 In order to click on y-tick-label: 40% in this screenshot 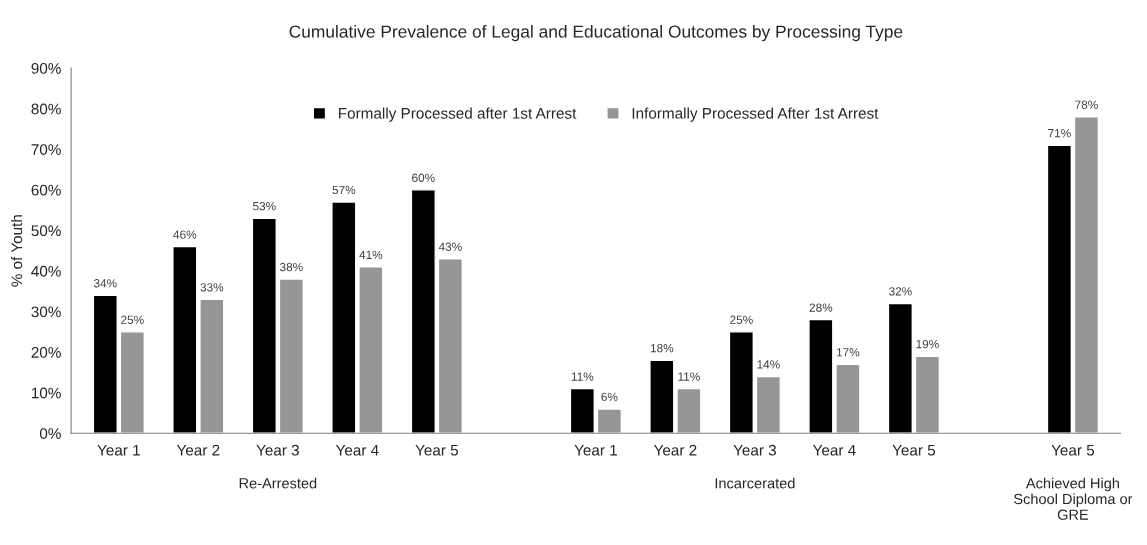, I will do `click(46, 271)`.